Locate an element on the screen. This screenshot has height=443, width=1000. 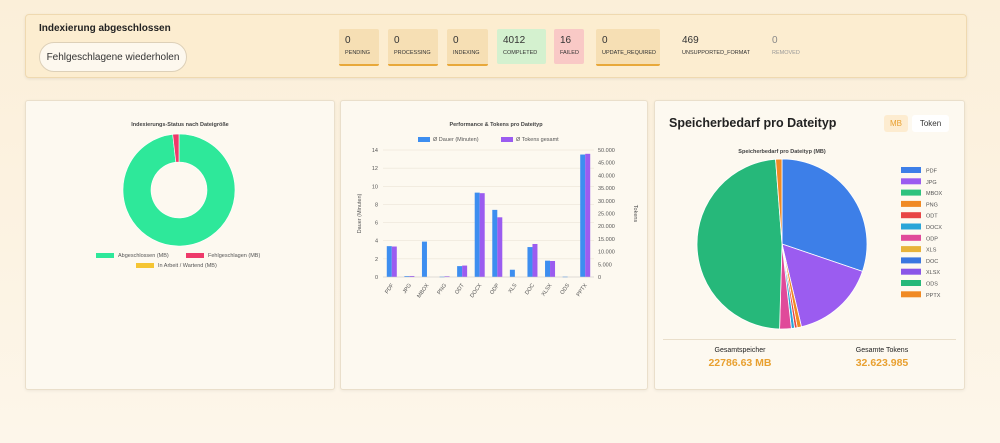
bar-tokens-xlsx is located at coordinates (553, 268).